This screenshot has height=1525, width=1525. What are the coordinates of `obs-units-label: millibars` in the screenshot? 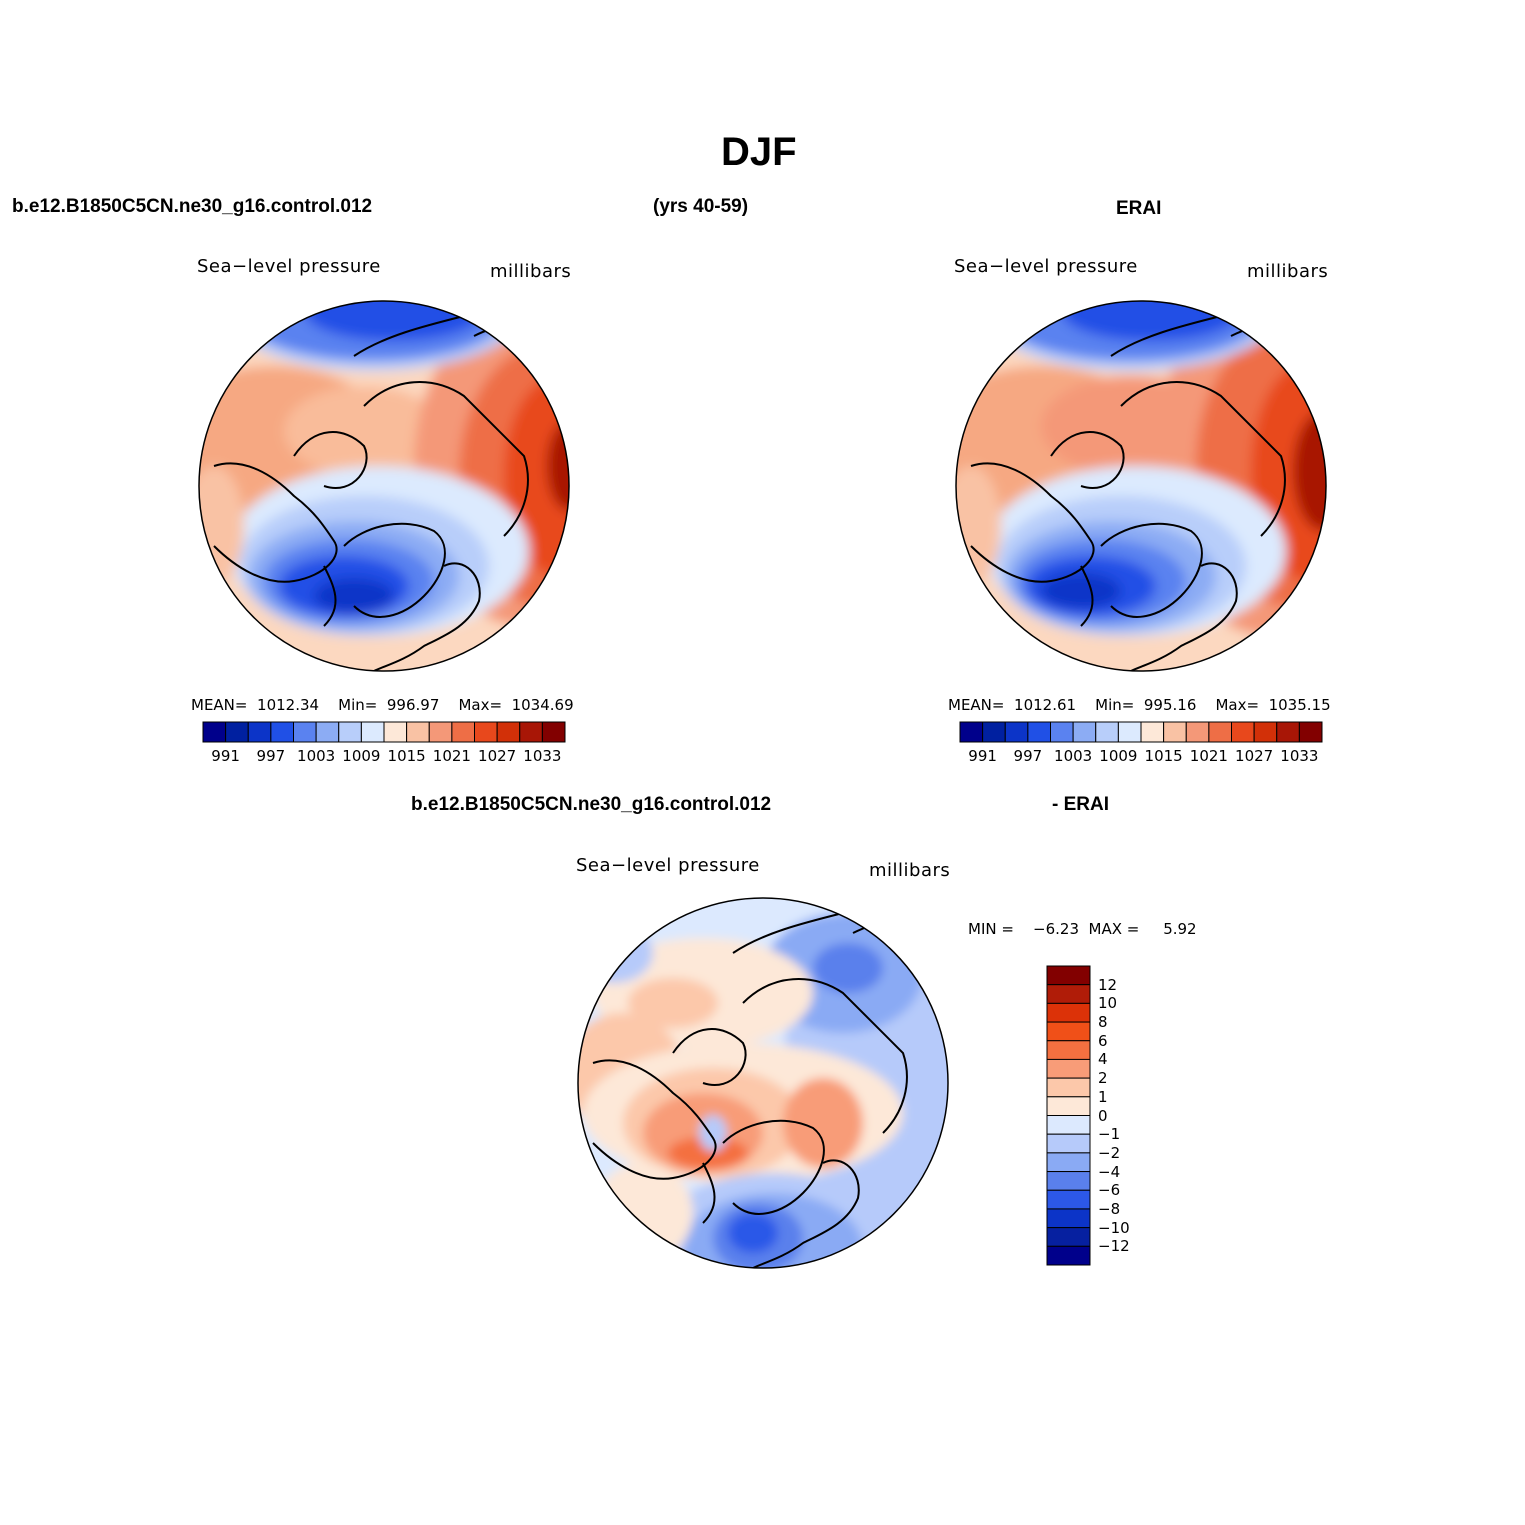 It's located at (1288, 271).